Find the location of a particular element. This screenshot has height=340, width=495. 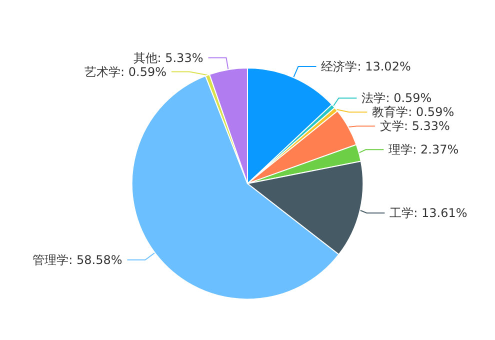

slice-label: 经济学: 13.02% is located at coordinates (366, 67).